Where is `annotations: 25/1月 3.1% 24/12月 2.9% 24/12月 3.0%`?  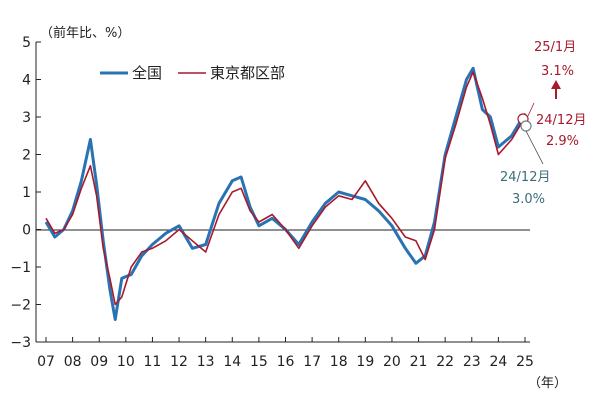 annotations: 25/1月 3.1% 24/12月 2.9% 24/12月 3.0% is located at coordinates (543, 123).